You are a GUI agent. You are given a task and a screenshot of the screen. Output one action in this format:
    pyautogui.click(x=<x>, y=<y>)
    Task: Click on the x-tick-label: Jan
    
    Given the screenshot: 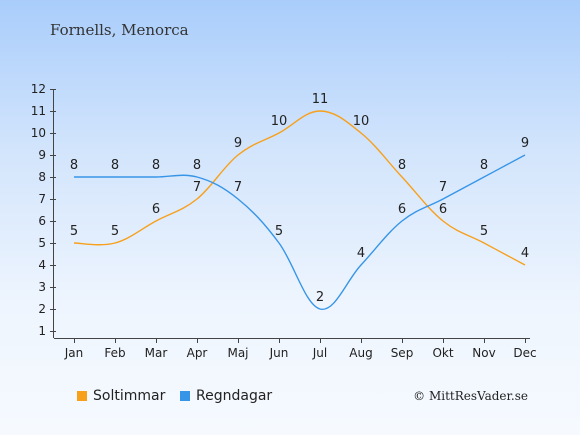 What is the action you would take?
    pyautogui.click(x=74, y=353)
    